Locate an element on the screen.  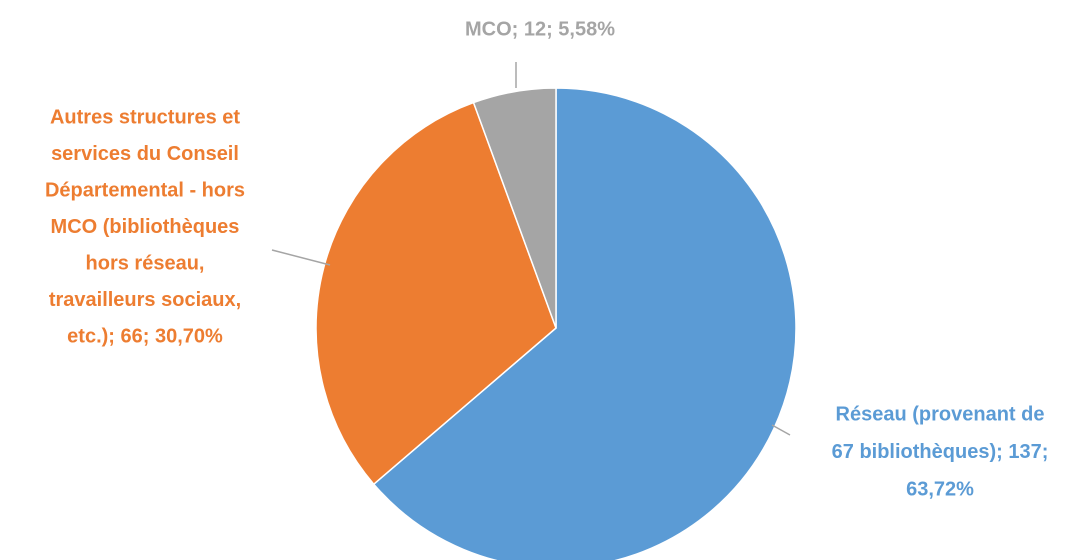
data-label: travailleurs sociaux, is located at coordinates (145, 300).